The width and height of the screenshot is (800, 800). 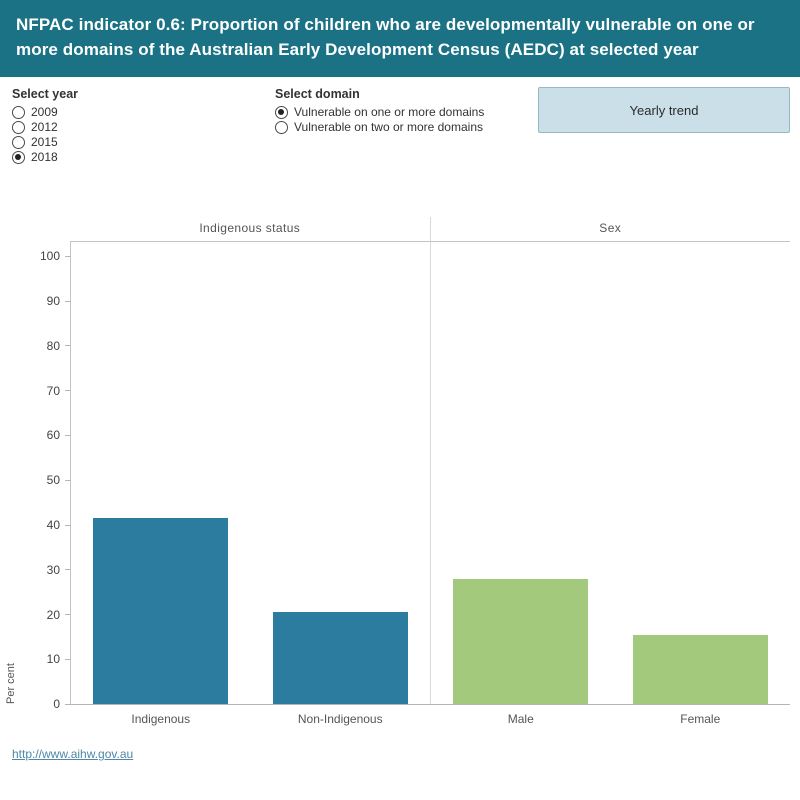 I want to click on y-tick-100: 100, so click(x=43, y=256).